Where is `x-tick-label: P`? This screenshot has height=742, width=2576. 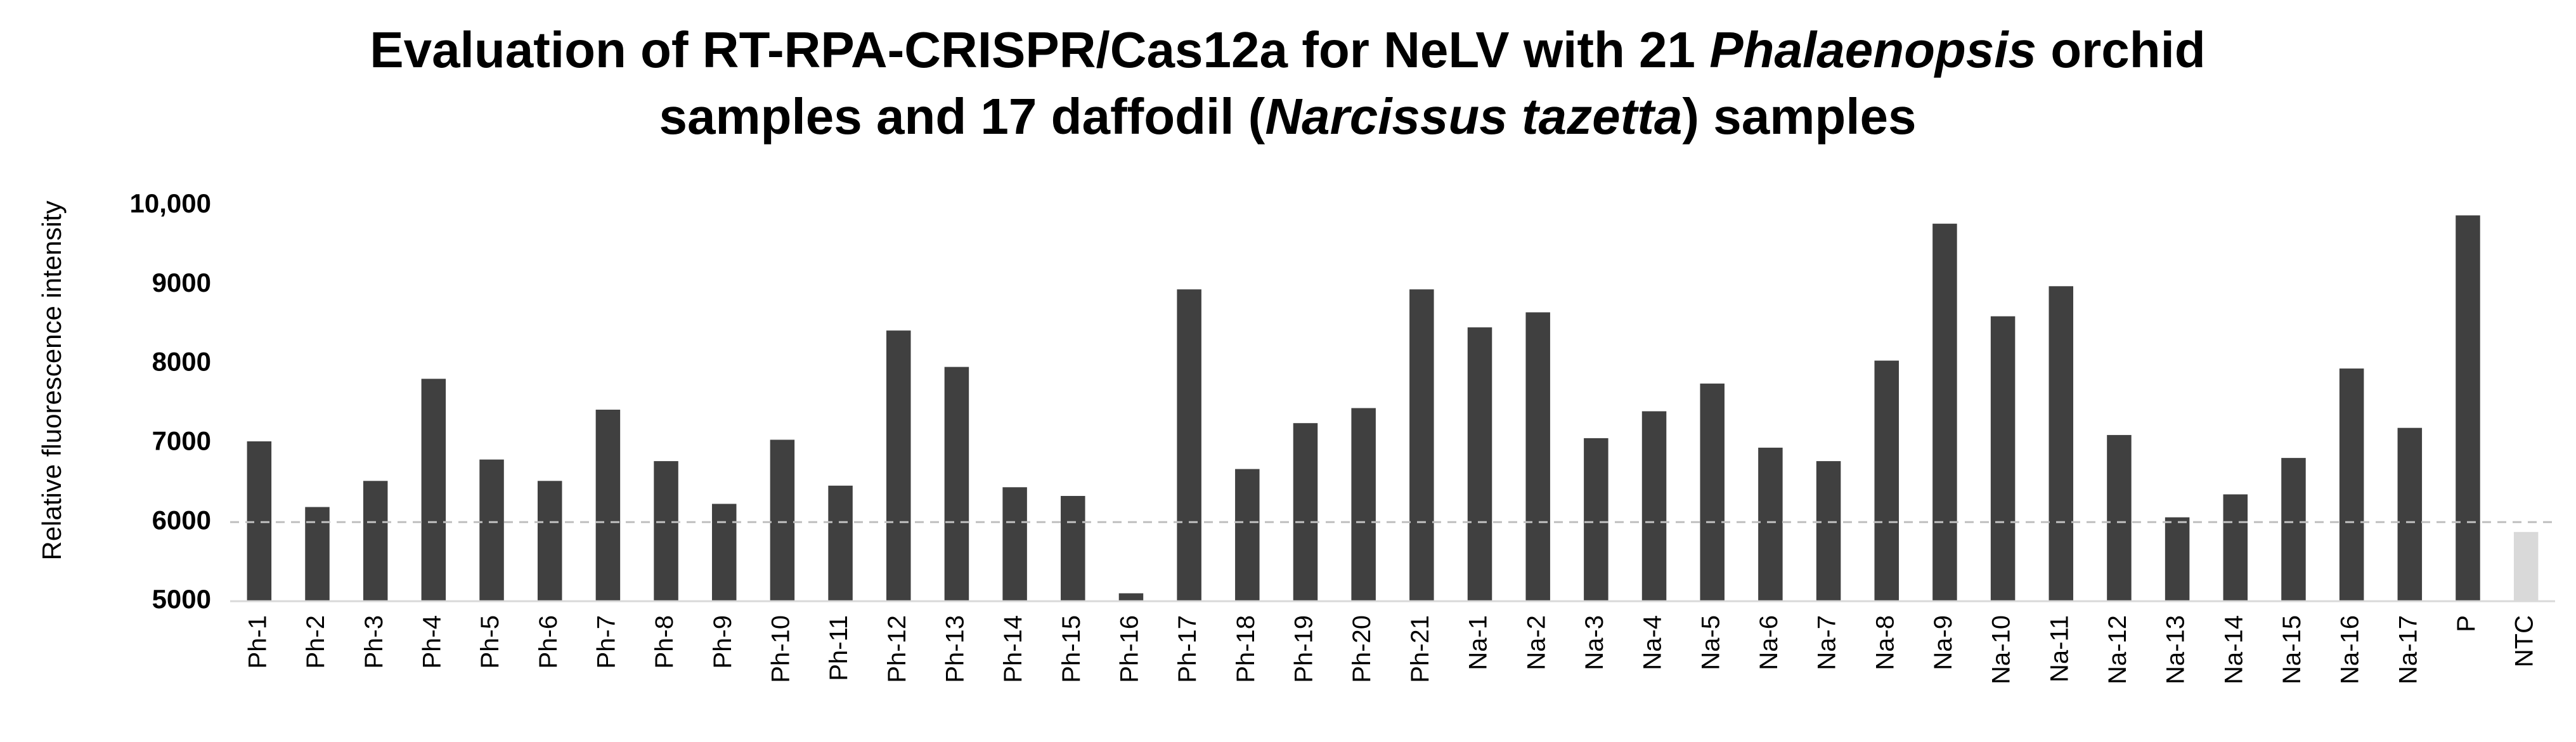
x-tick-label: P is located at coordinates (2466, 623).